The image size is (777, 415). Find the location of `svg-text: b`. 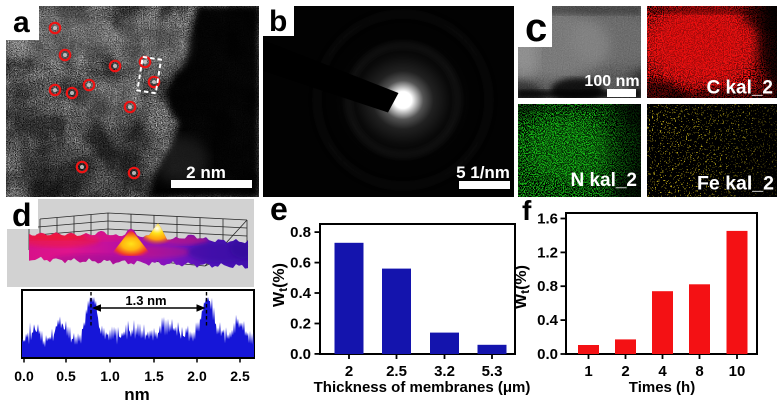

svg-text: b is located at coordinates (278, 21).